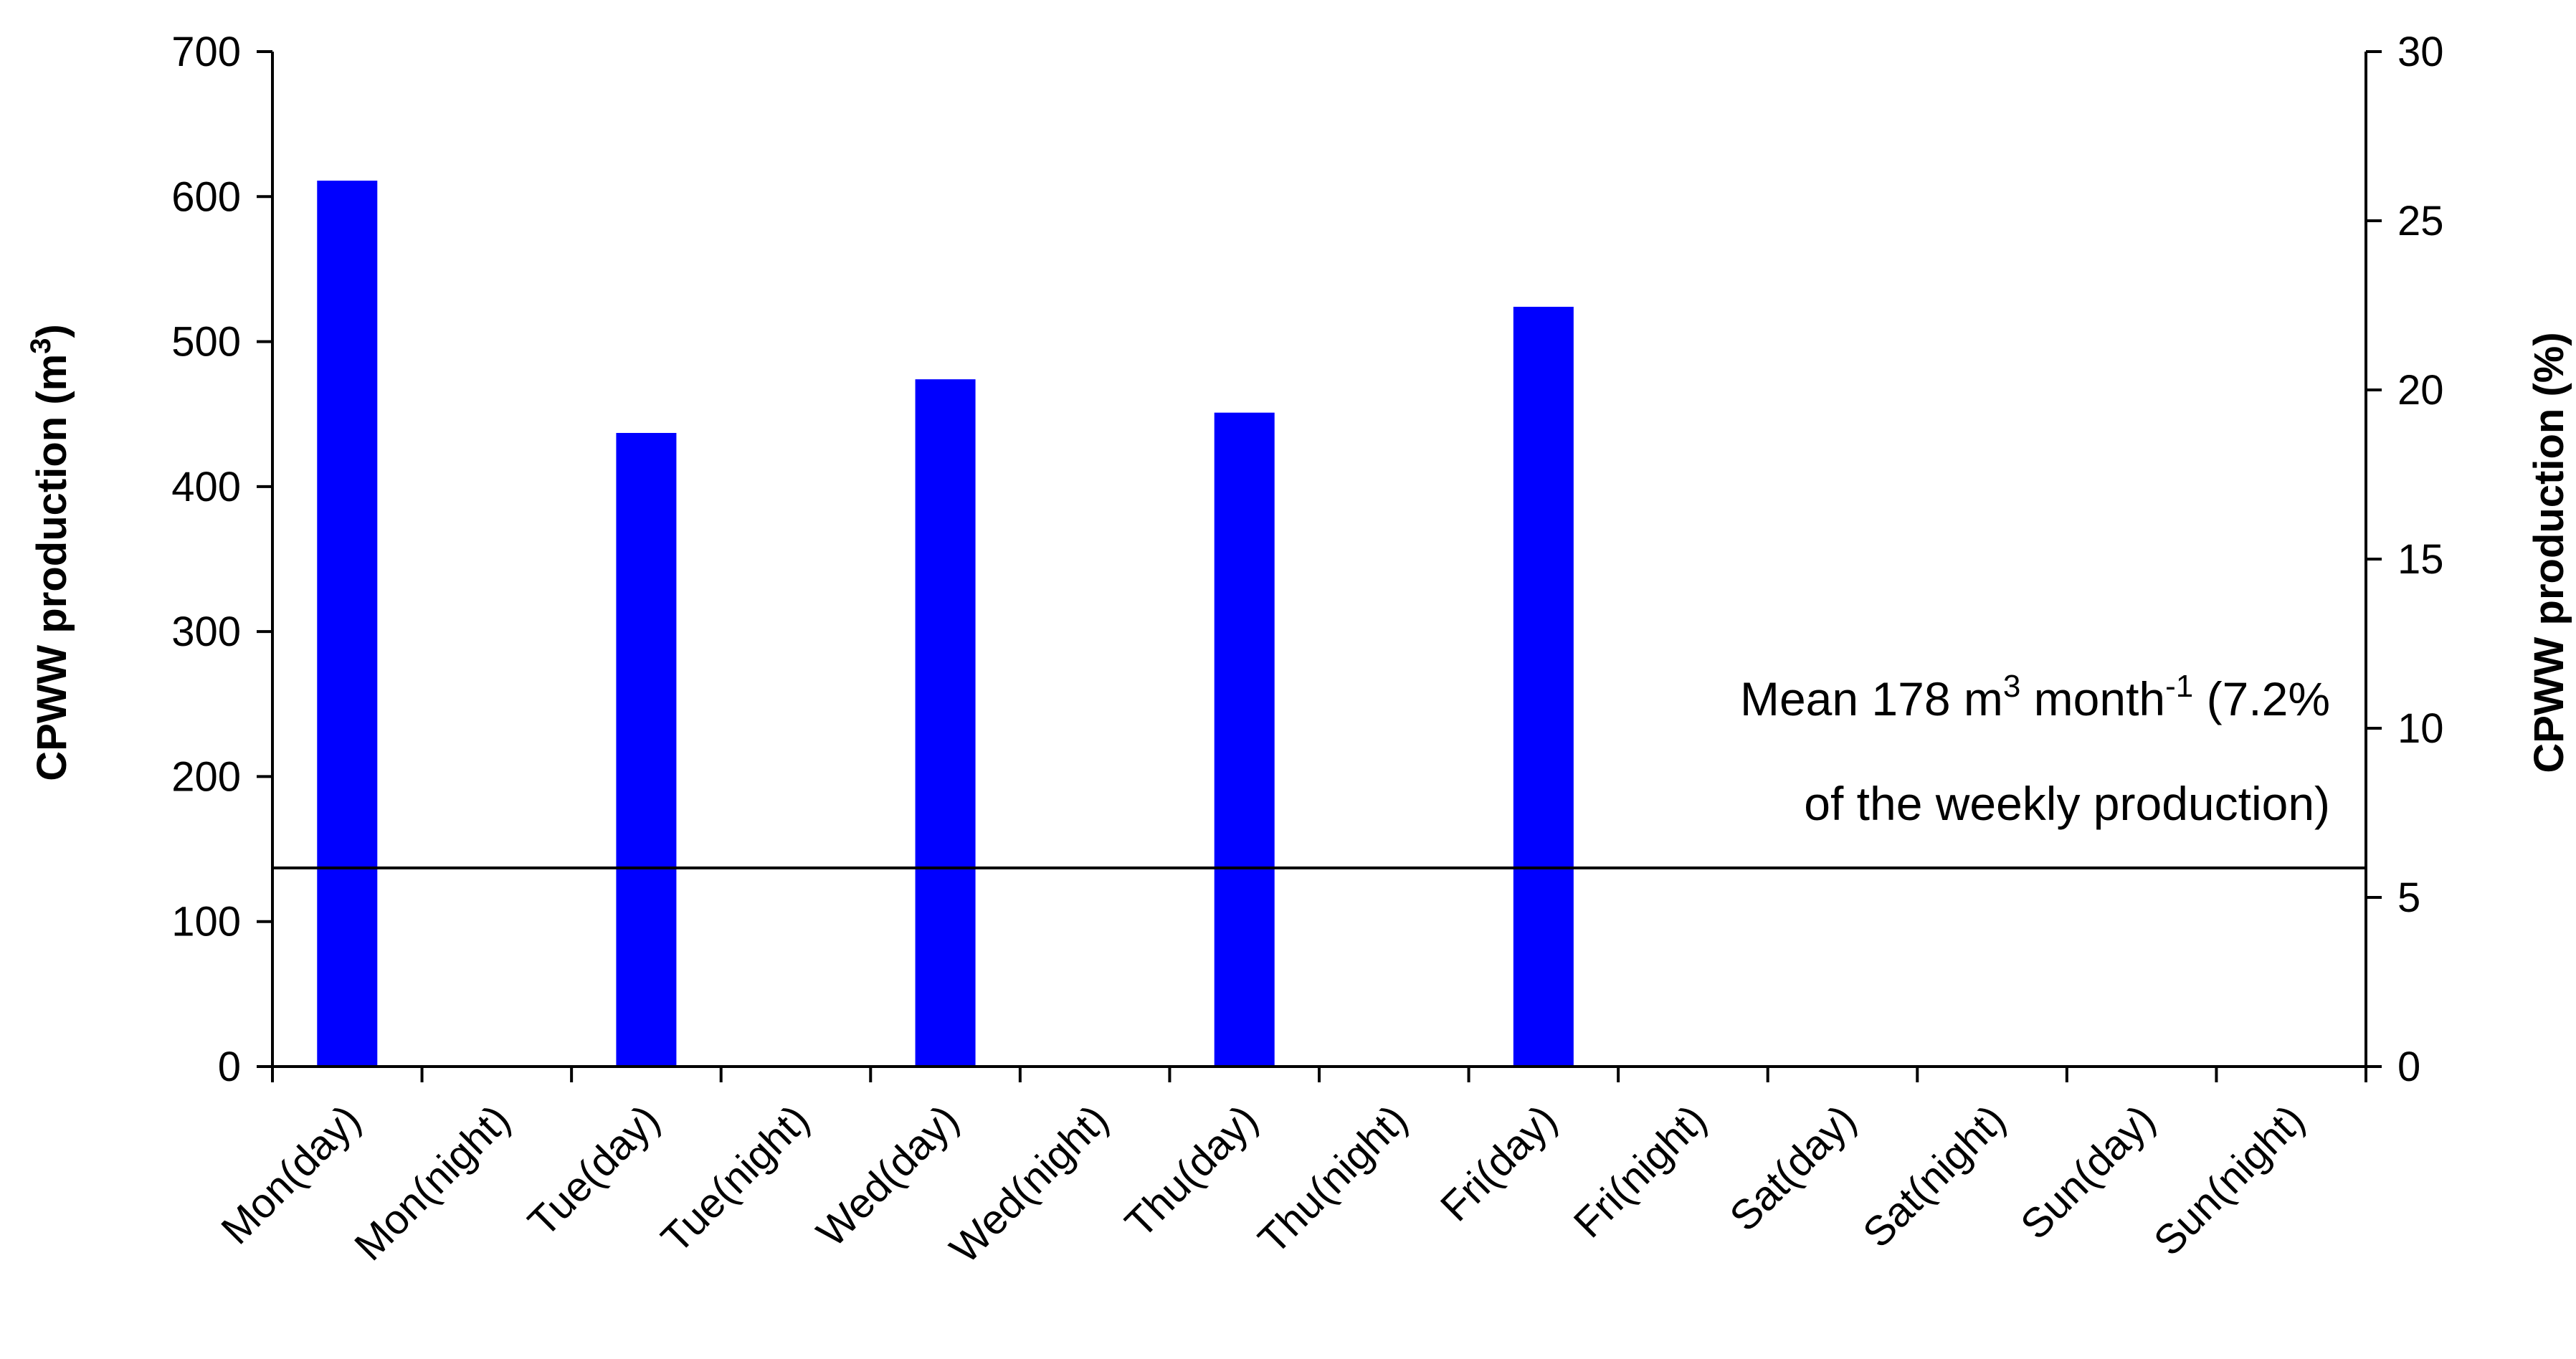 This screenshot has width=2576, height=1359. I want to click on x-tick-label: Sat(night), so click(1935, 1176).